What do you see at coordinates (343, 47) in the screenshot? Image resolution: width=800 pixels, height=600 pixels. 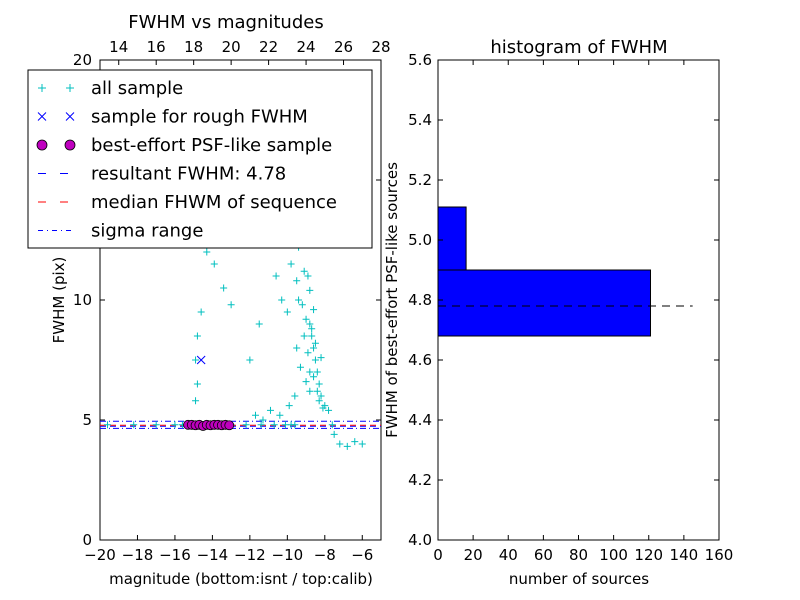 I see `top-x-tick-label: 26` at bounding box center [343, 47].